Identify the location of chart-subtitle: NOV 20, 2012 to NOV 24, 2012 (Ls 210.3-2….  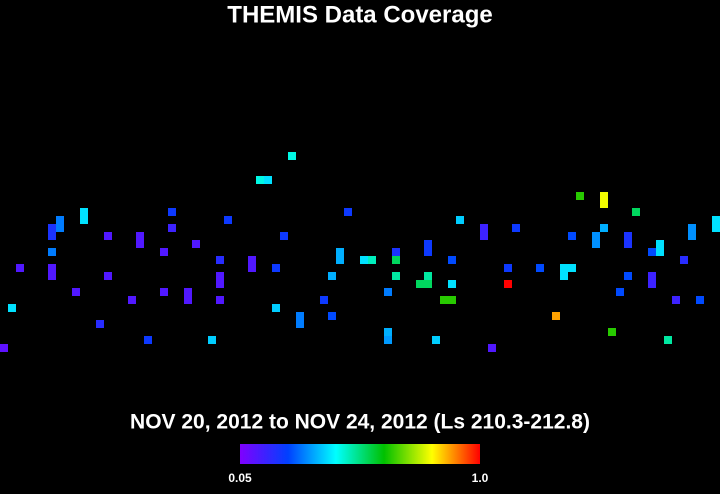
(360, 422).